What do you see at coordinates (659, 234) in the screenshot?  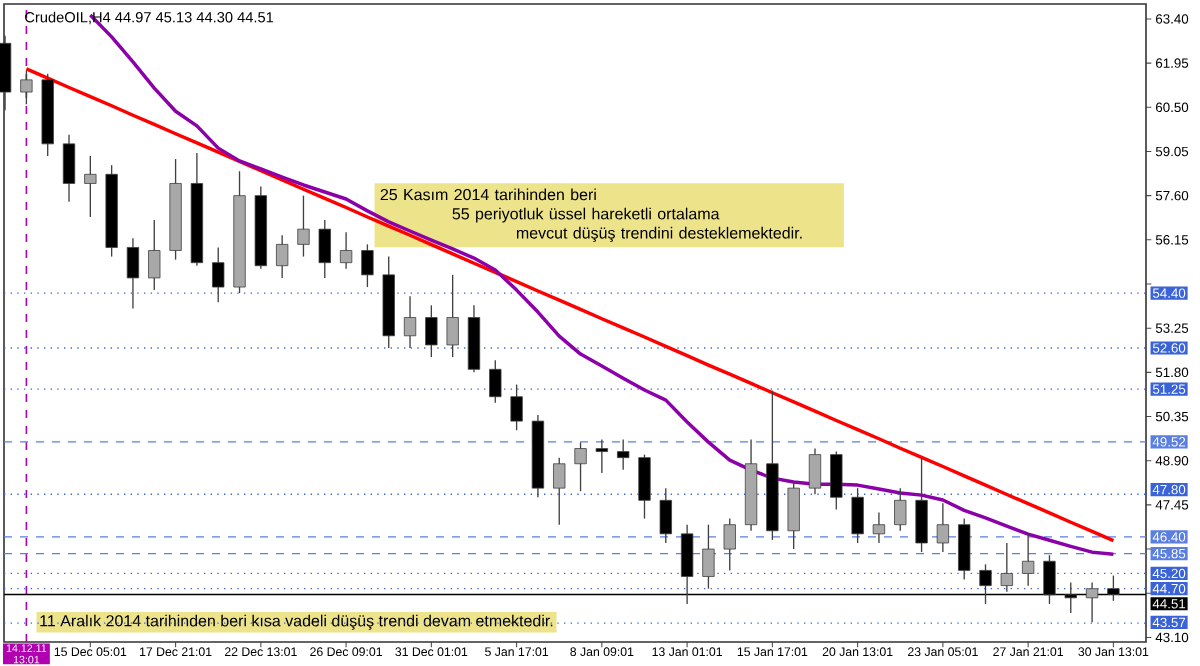 I see `annotation: mevcut düşüş trendini desteklemektedir.` at bounding box center [659, 234].